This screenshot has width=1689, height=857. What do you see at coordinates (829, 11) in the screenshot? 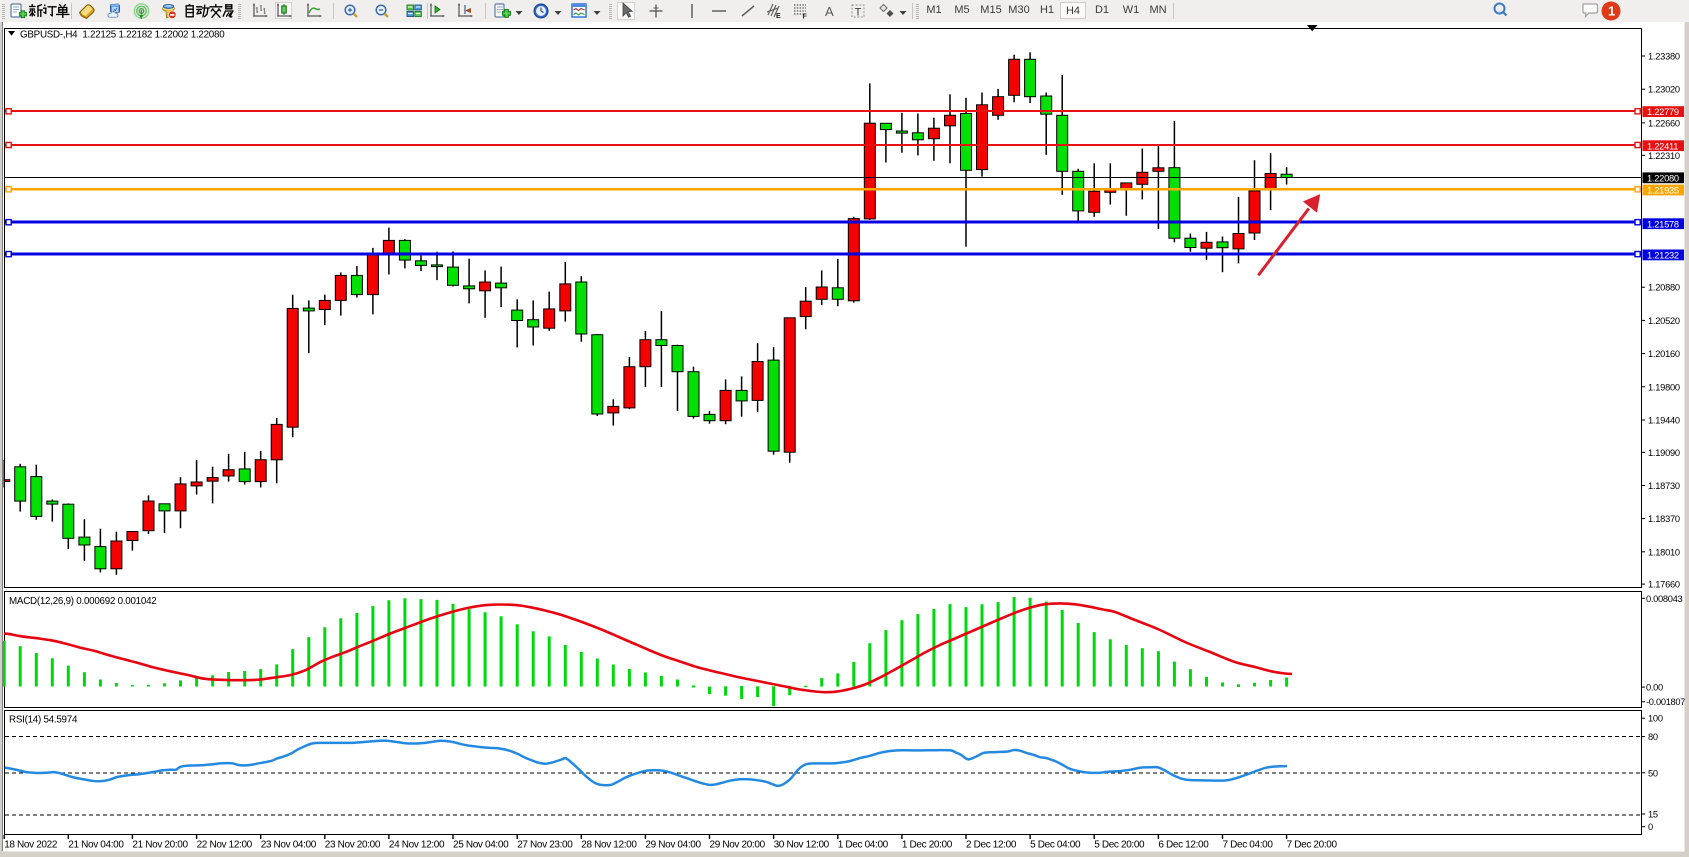
I see `svg-text: A` at bounding box center [829, 11].